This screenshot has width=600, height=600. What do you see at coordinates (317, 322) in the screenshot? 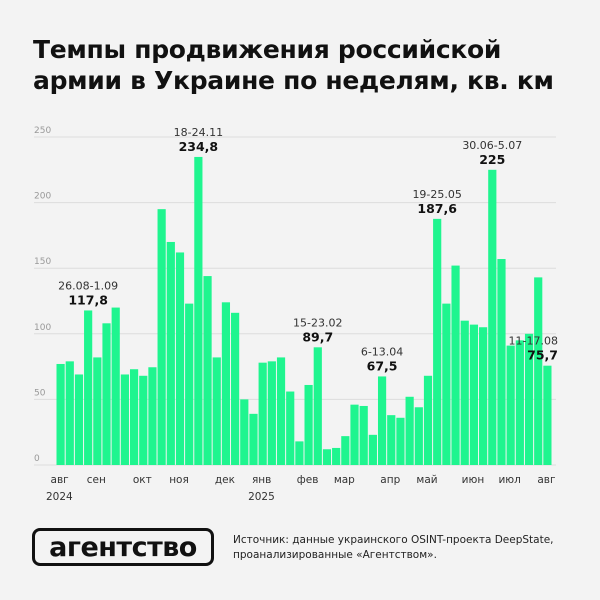
I see `annotation-period: 15-23.02` at bounding box center [317, 322].